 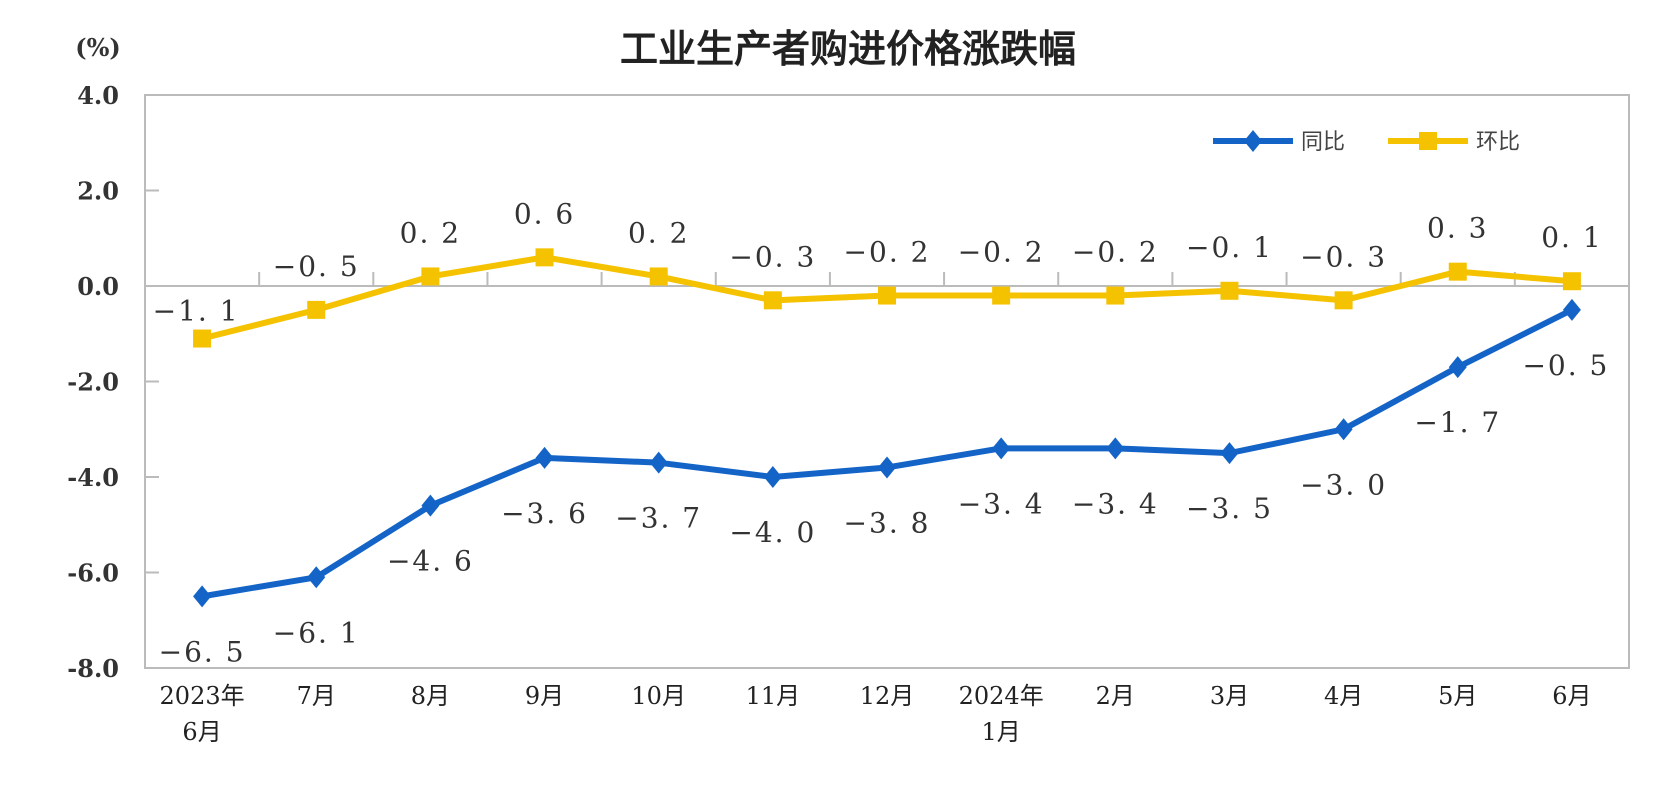 I want to click on x-tick-label: 4月, so click(x=1343, y=696).